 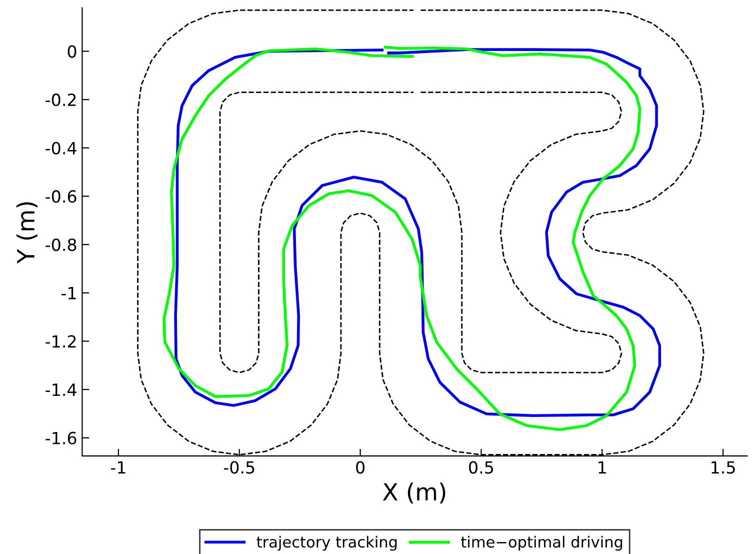 What do you see at coordinates (118, 467) in the screenshot?
I see `x-tick-label: -1` at bounding box center [118, 467].